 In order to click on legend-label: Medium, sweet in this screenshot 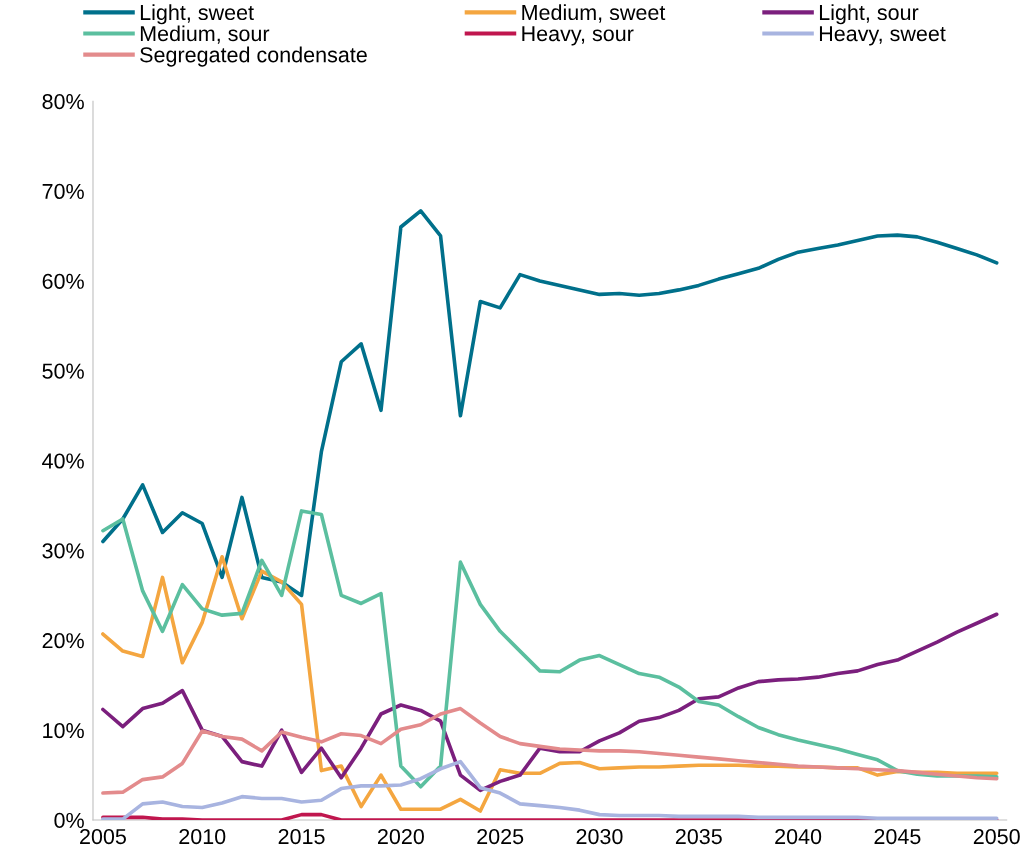, I will do `click(594, 13)`.